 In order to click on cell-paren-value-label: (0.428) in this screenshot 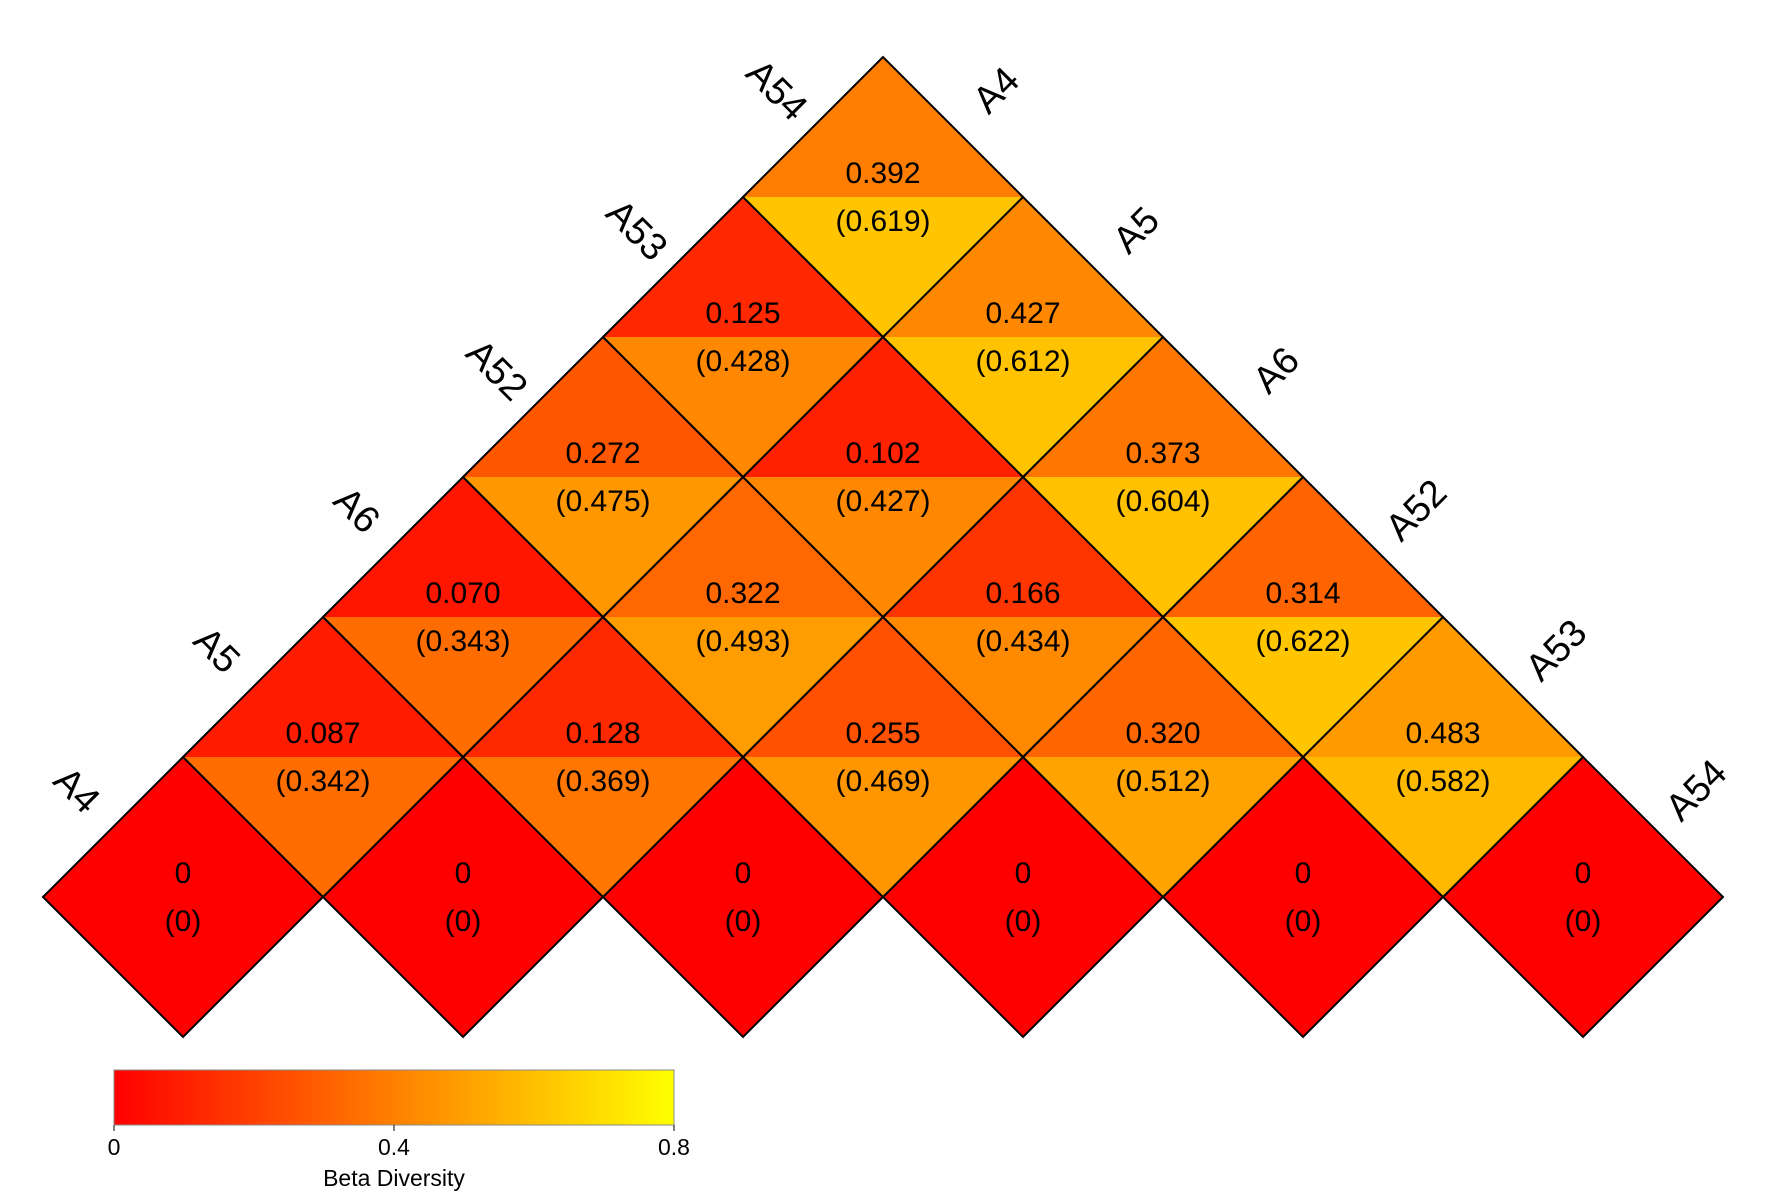, I will do `click(742, 361)`.